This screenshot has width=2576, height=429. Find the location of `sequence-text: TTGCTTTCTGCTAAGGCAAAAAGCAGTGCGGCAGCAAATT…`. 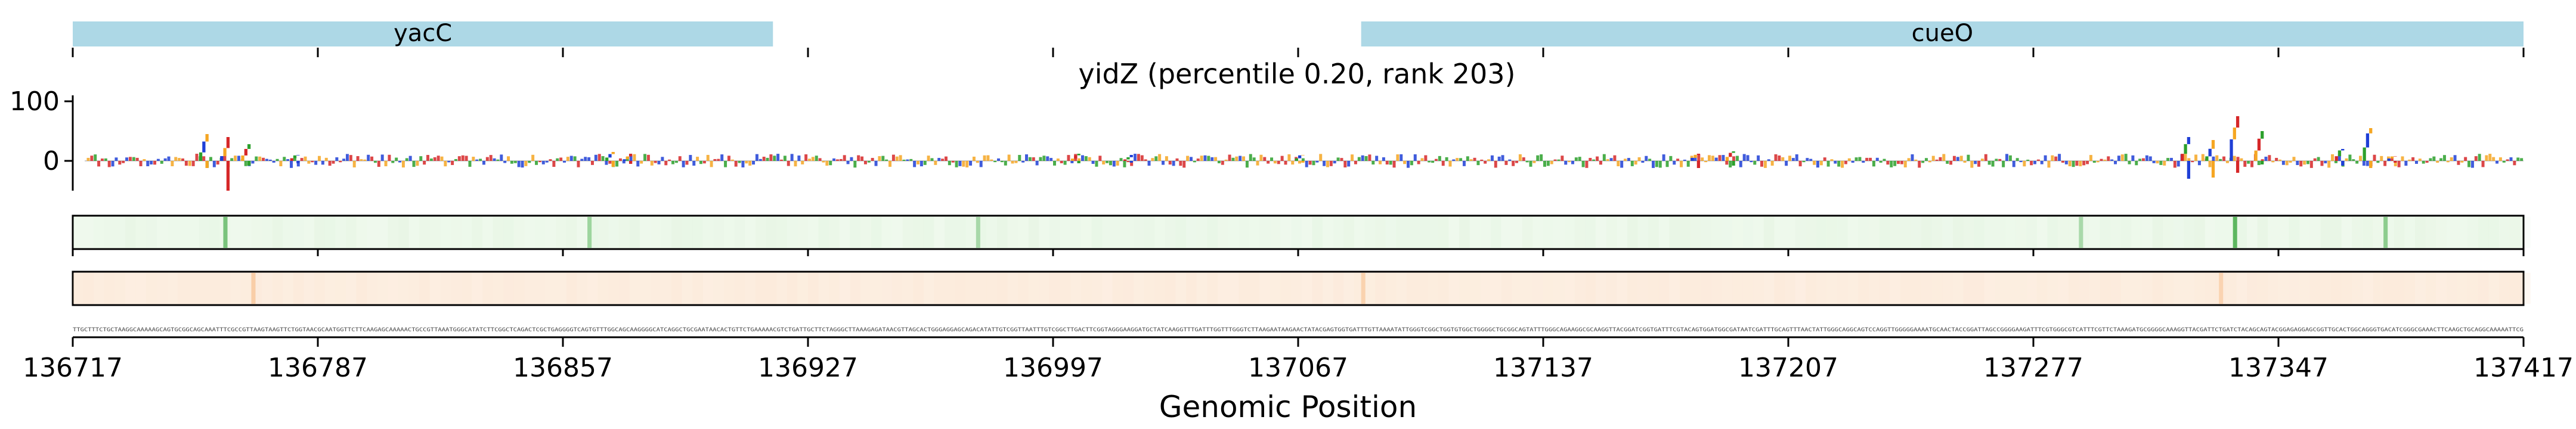

sequence-text: TTGCTTTCTGCTAAGGCAAAAAGCAGTGCGGCAGCAAATT… is located at coordinates (1298, 330).